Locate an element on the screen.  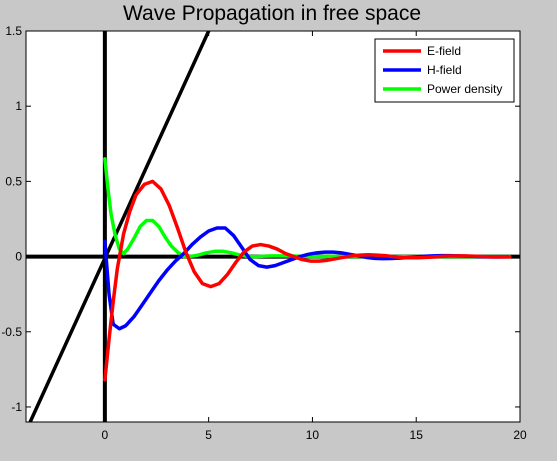
y-tick-label: 1 is located at coordinates (18, 106).